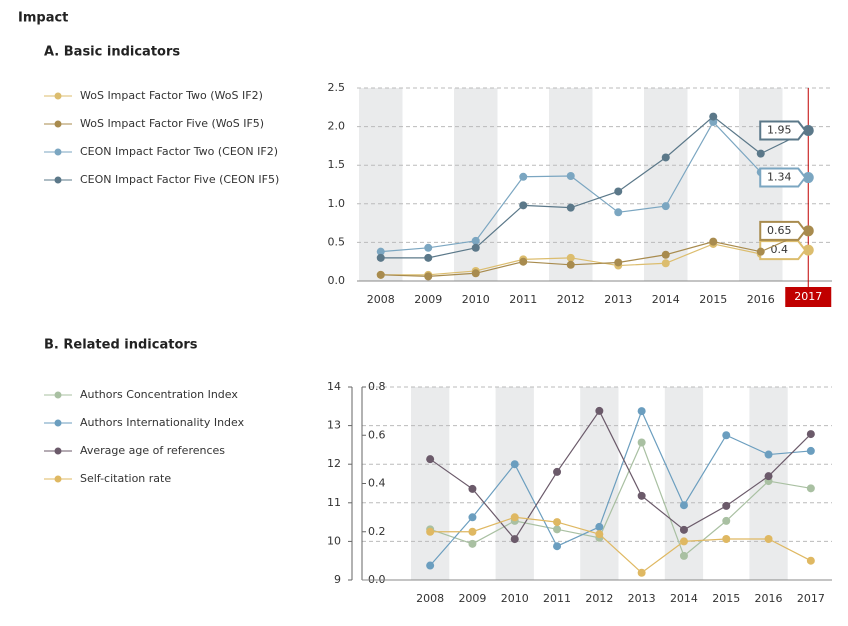  Describe the element at coordinates (337, 164) in the screenshot. I see `y-tick-label: 1.5` at that location.